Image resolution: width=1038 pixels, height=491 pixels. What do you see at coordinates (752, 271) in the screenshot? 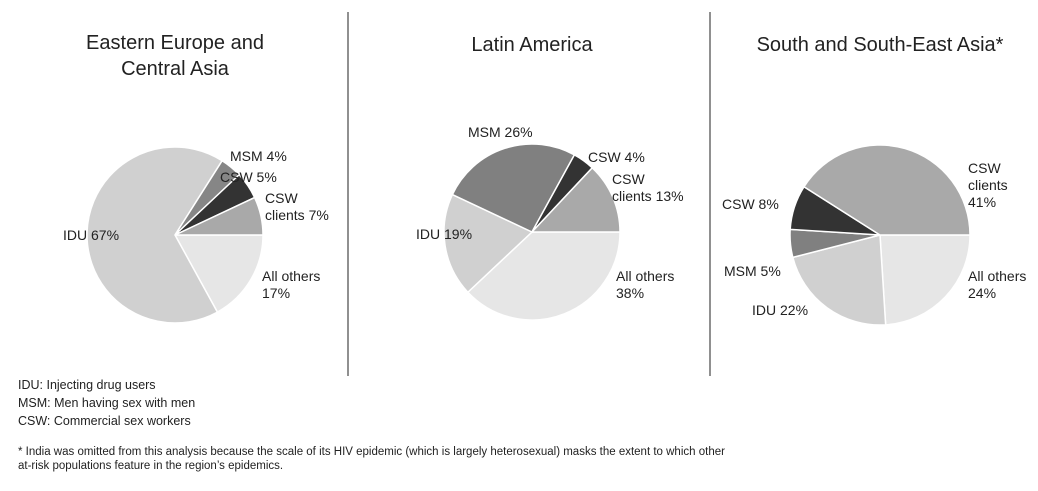
I see `slice-label: MSM 5%` at bounding box center [752, 271].